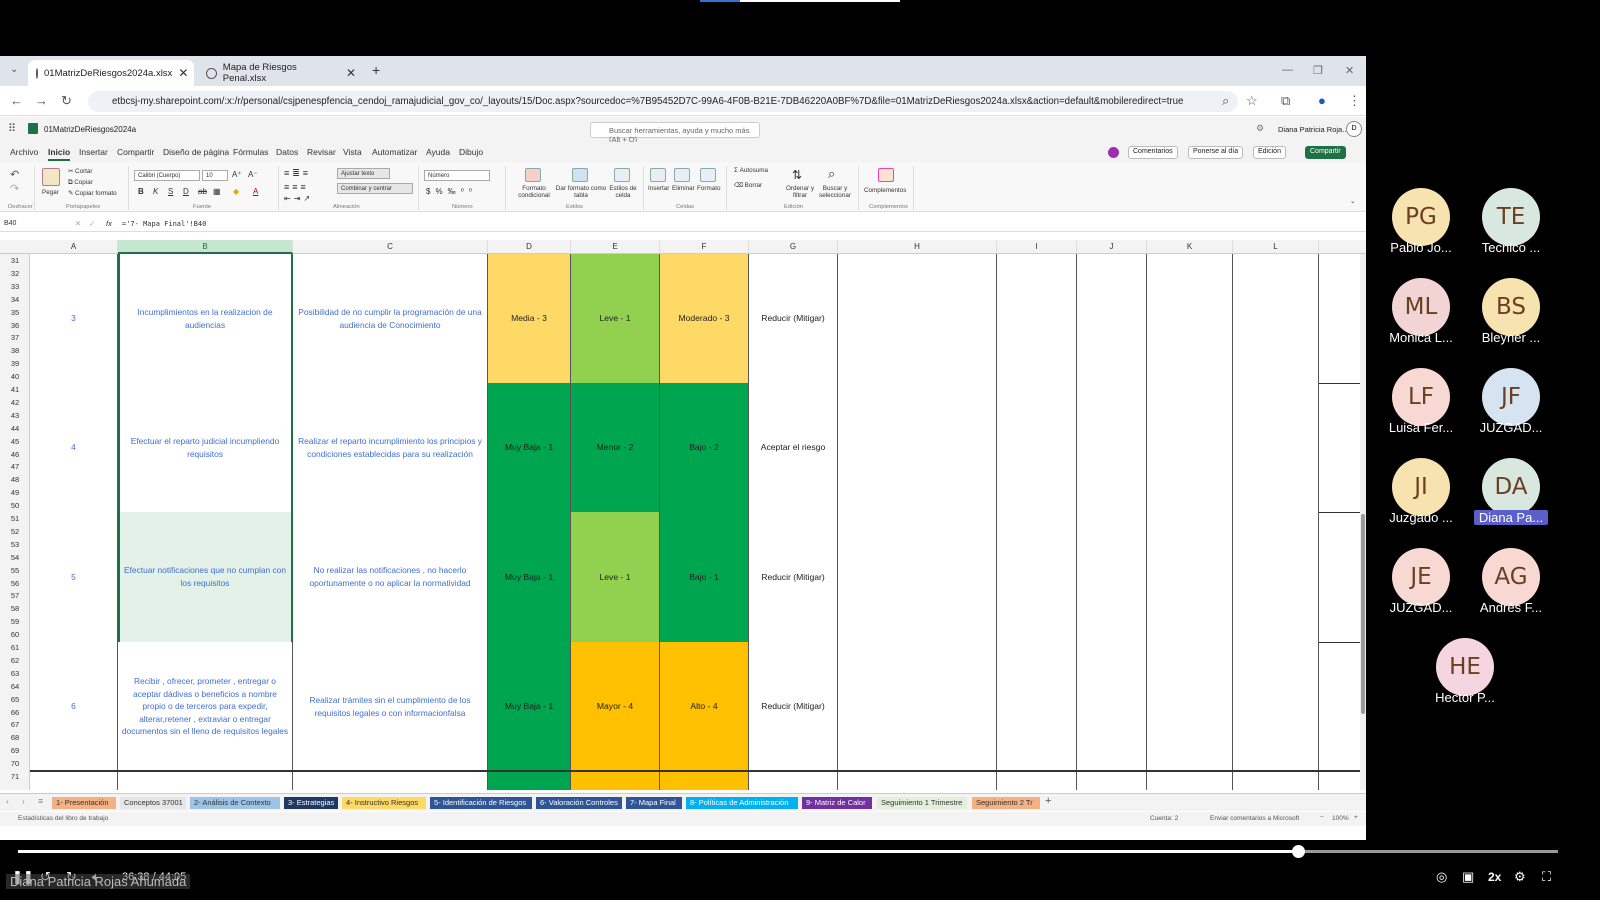 This screenshot has width=1600, height=900. What do you see at coordinates (15, 467) in the screenshot?
I see `row-number: 47` at bounding box center [15, 467].